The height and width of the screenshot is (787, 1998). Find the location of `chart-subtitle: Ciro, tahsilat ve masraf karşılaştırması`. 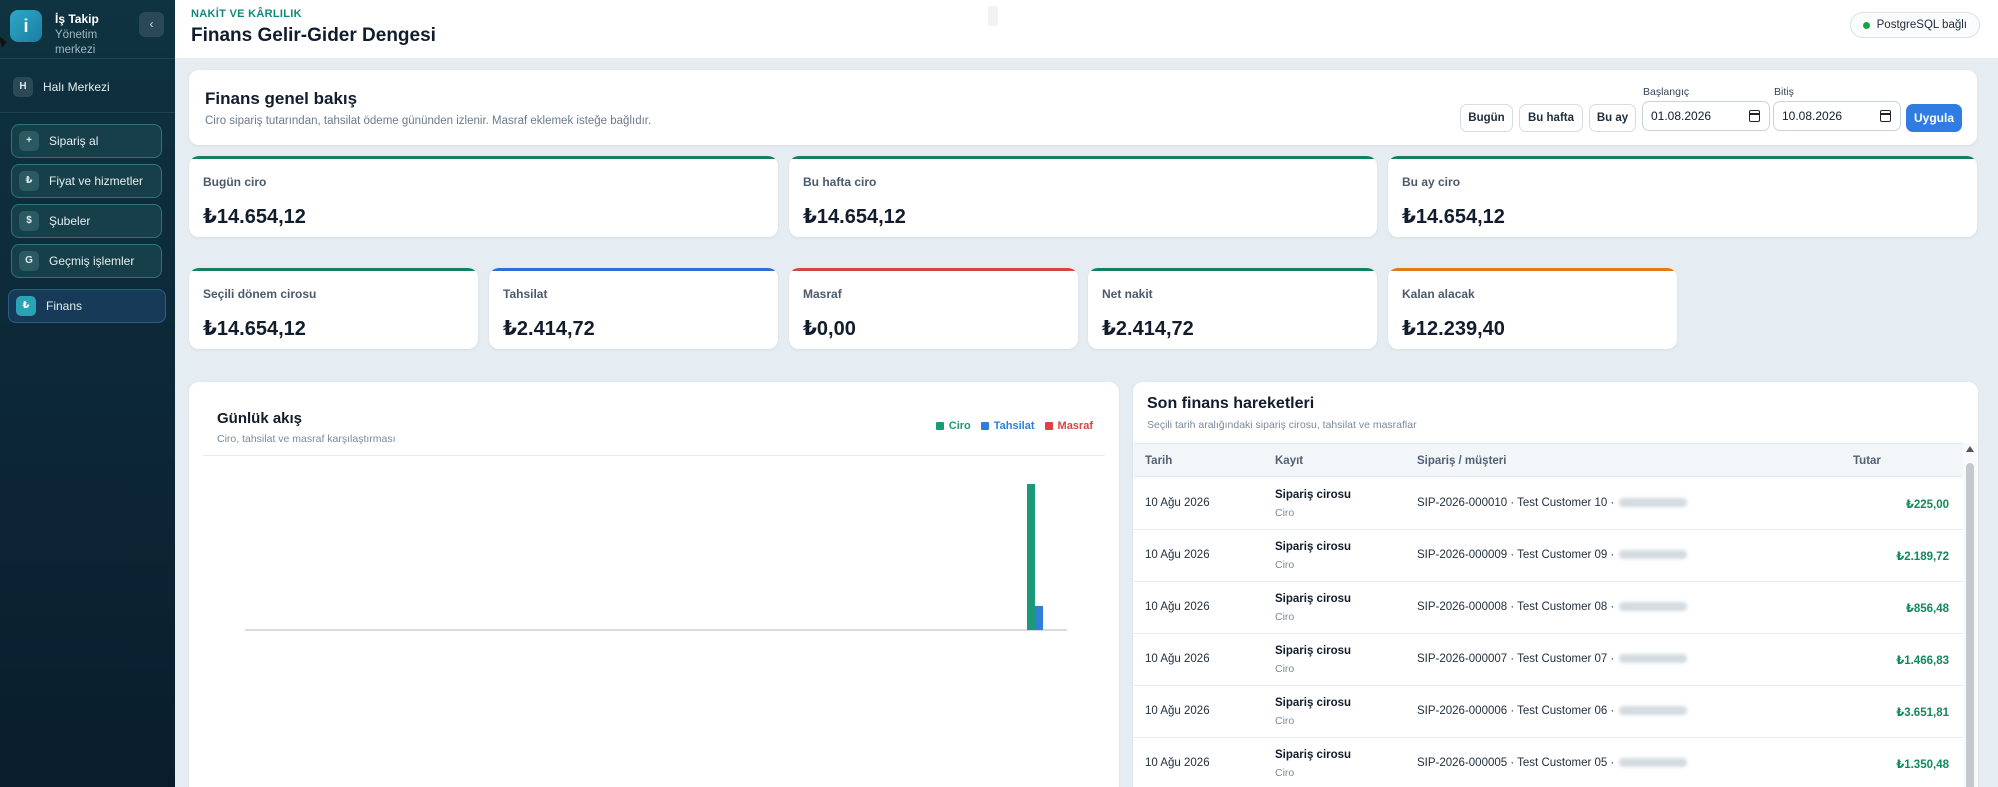

chart-subtitle: Ciro, tahsilat ve masraf karşılaştırması is located at coordinates (306, 439).